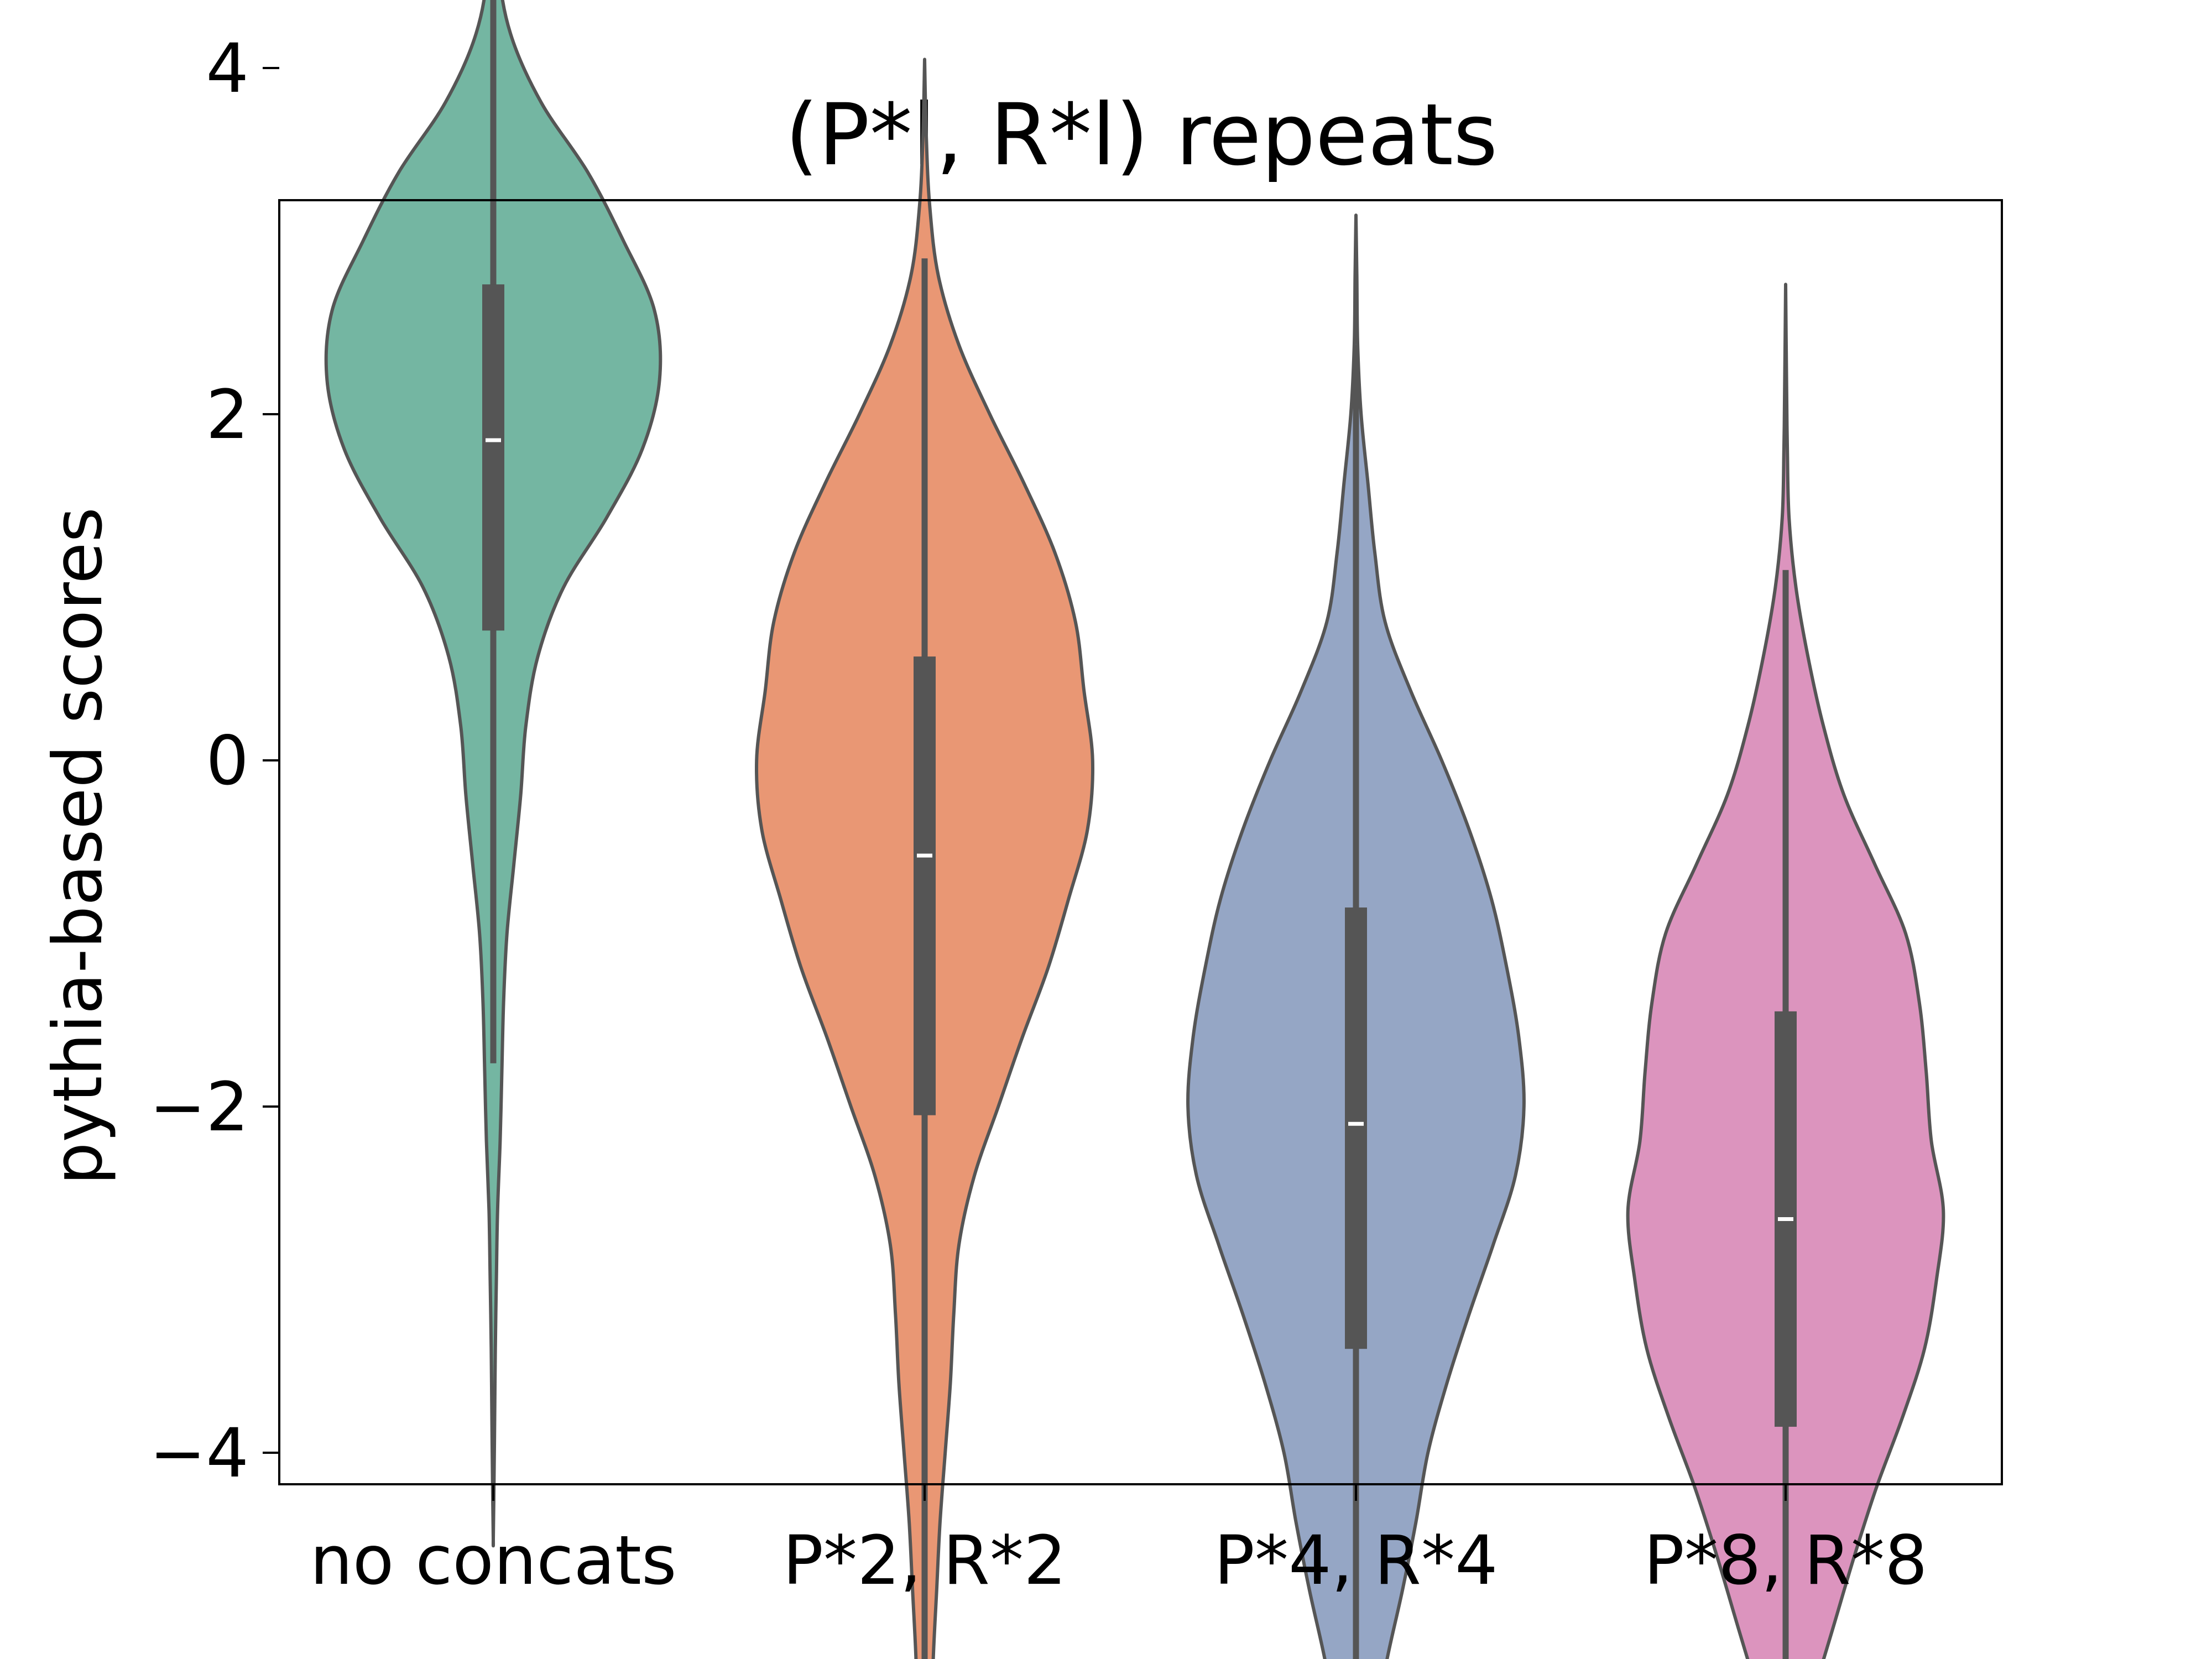 Image resolution: width=2212 pixels, height=1659 pixels. I want to click on y-axis-label: pythia-based scores, so click(78, 846).